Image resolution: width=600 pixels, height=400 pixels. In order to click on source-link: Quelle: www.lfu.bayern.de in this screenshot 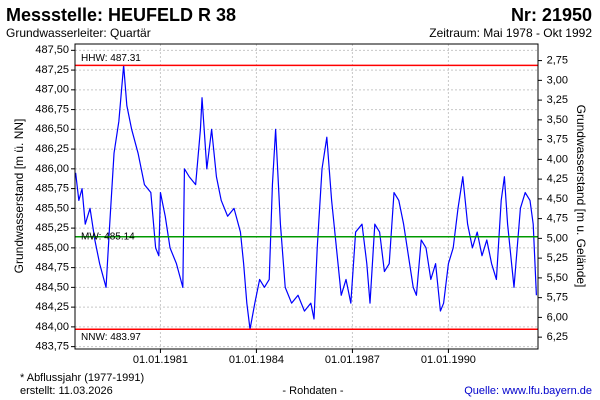, I will do `click(528, 391)`.